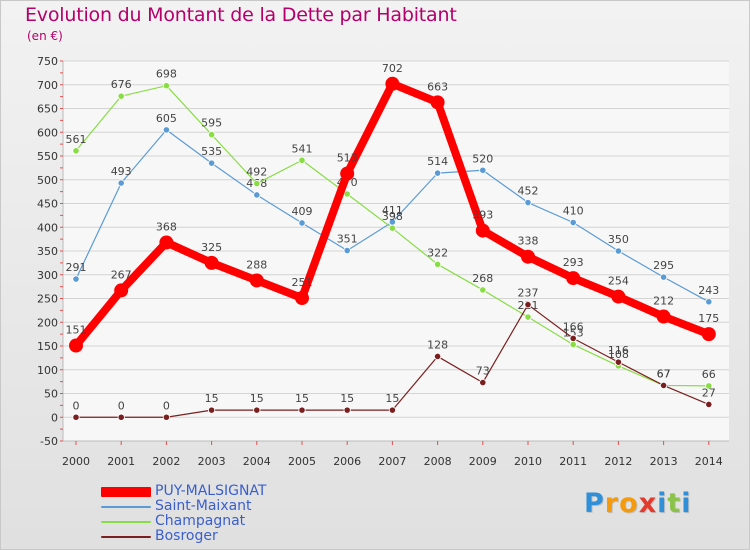 The height and width of the screenshot is (550, 750). What do you see at coordinates (663, 265) in the screenshot?
I see `data-label-saint-maixant: 295` at bounding box center [663, 265].